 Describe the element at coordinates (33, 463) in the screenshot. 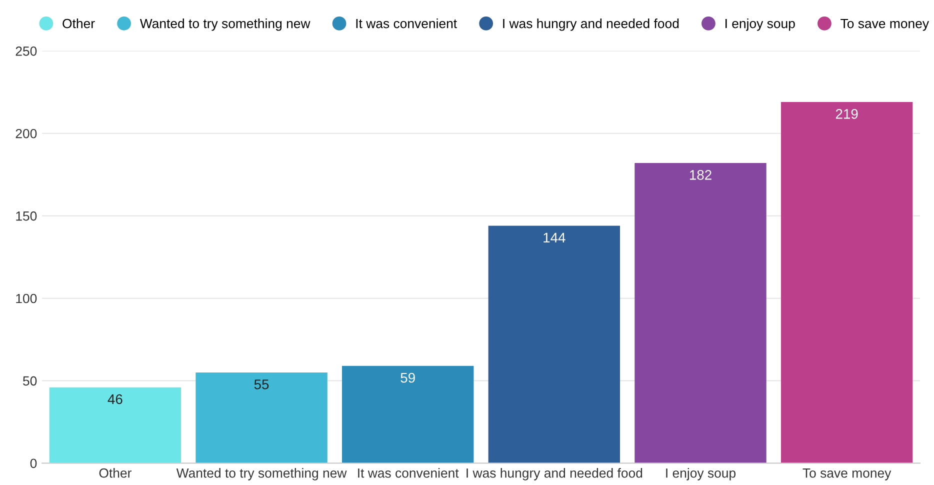

I see `y-tick-label: 0` at that location.